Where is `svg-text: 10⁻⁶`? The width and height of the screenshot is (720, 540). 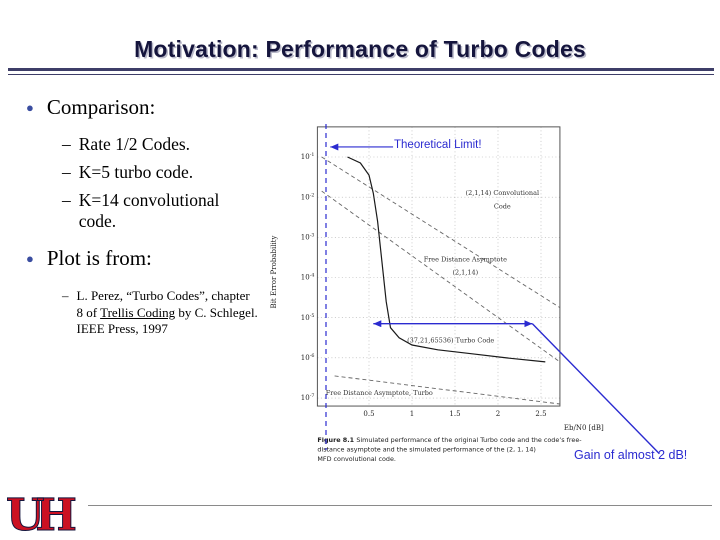 svg-text: 10⁻⁶ is located at coordinates (308, 357).